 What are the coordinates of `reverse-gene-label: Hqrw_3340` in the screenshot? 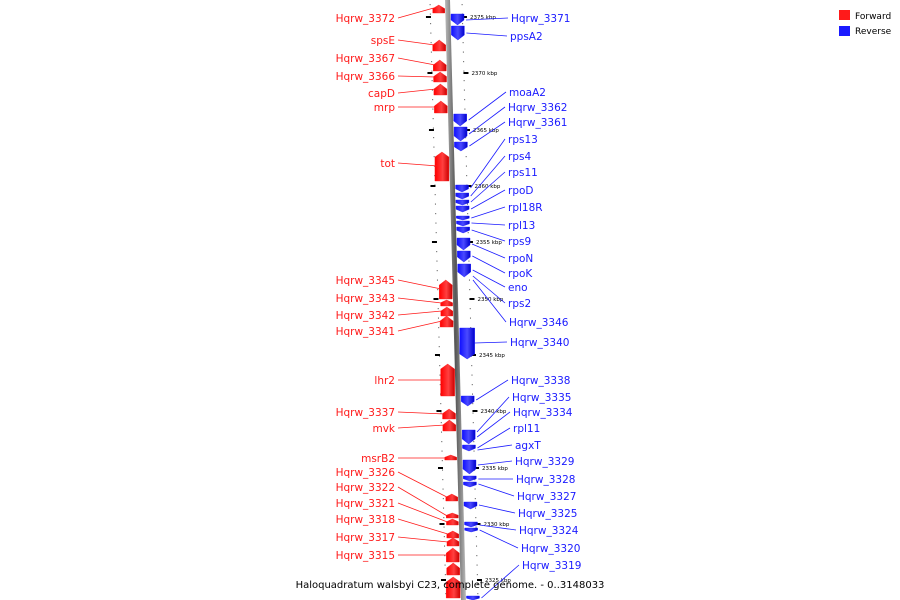 It's located at (539, 343).